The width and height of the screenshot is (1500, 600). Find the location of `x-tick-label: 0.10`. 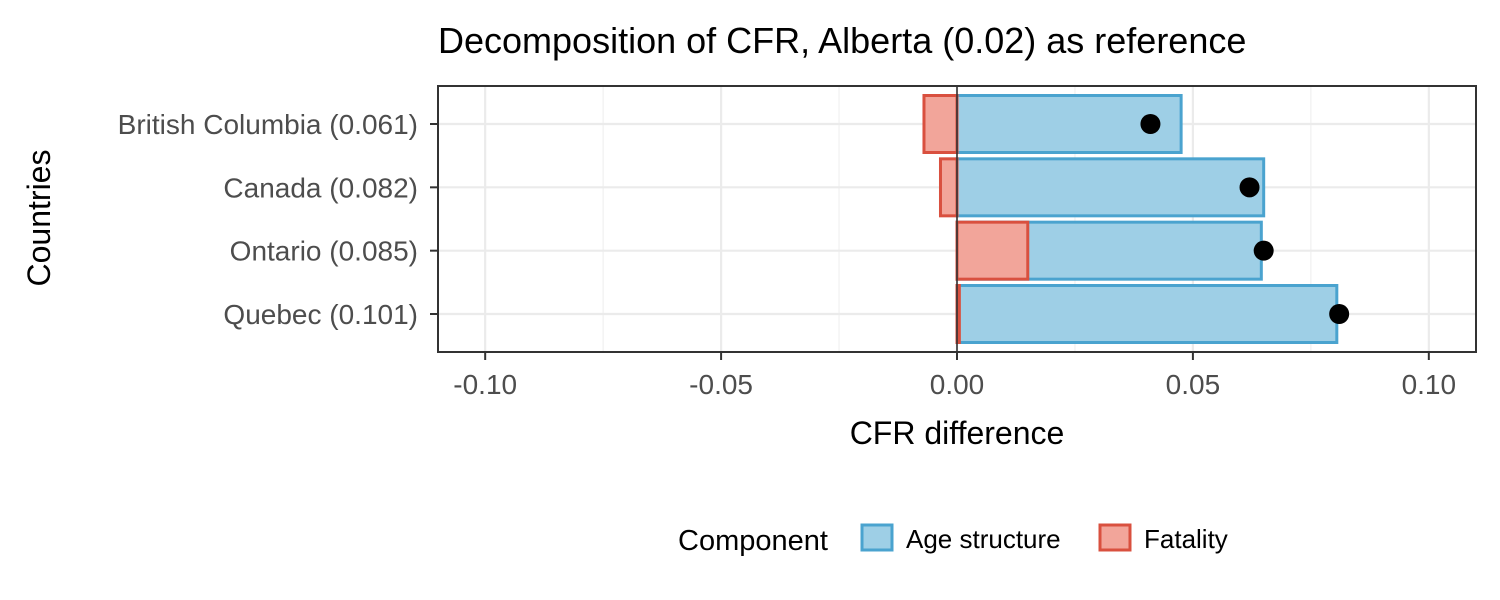

x-tick-label: 0.10 is located at coordinates (1429, 384).